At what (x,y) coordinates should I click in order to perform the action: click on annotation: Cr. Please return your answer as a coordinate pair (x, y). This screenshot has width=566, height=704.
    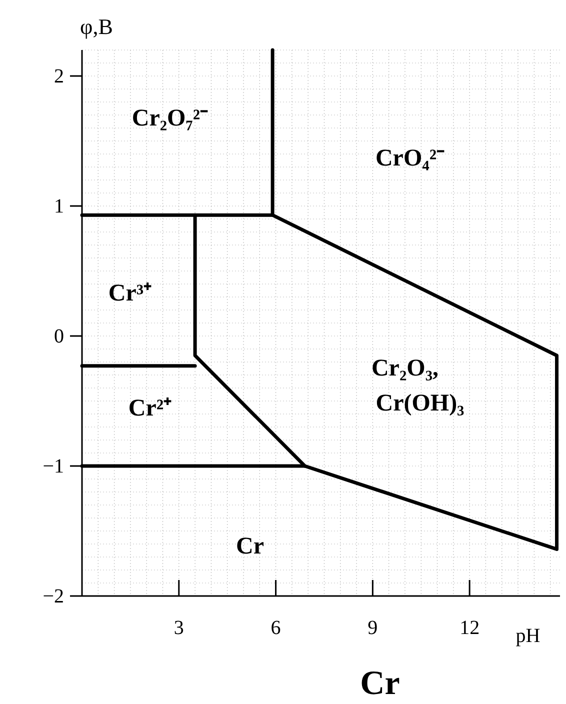
    Looking at the image, I should click on (250, 547).